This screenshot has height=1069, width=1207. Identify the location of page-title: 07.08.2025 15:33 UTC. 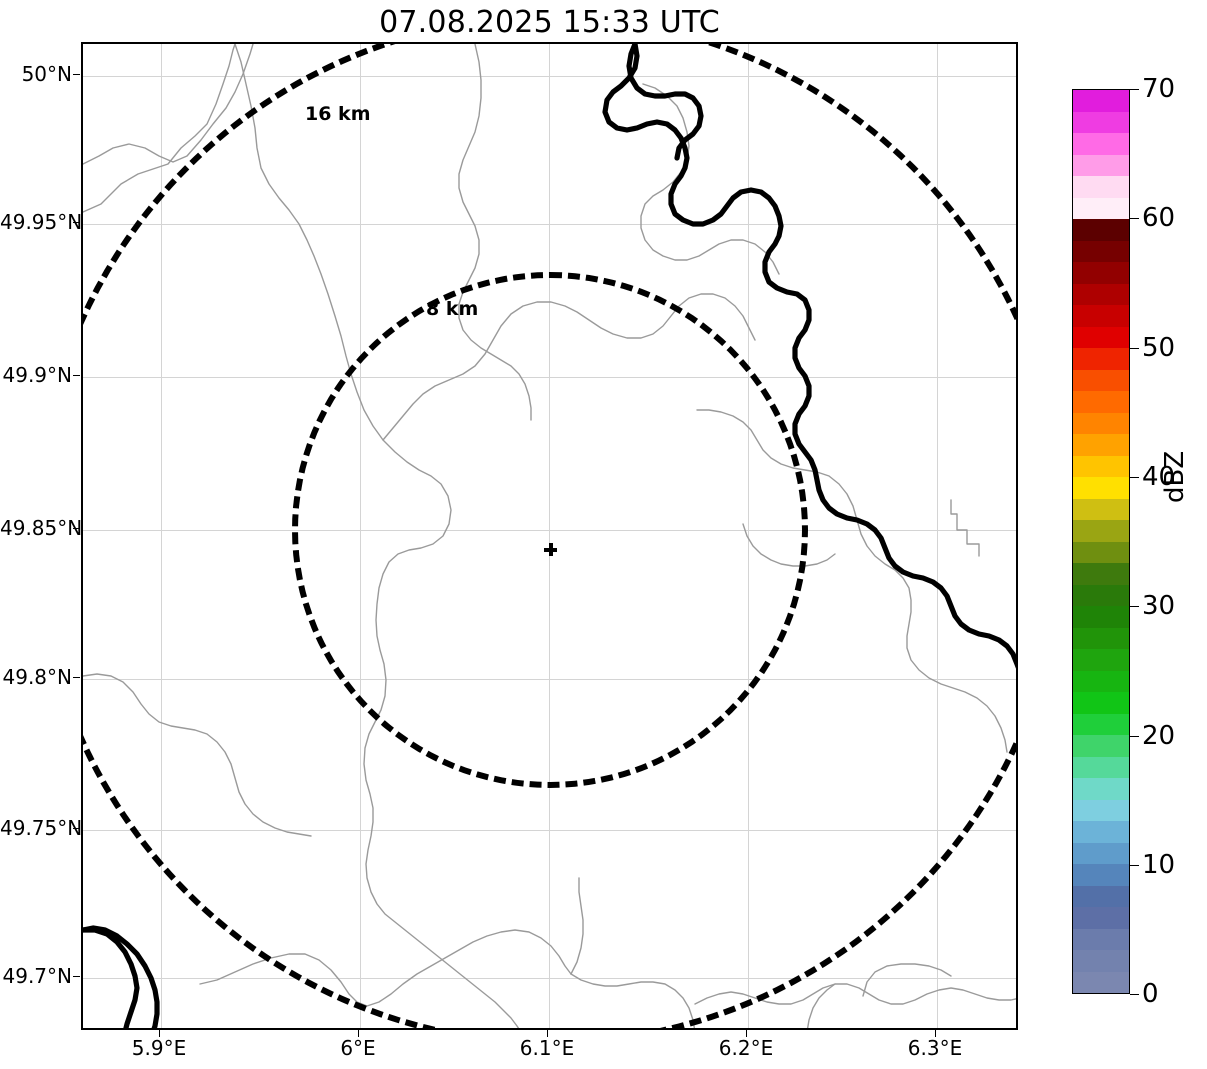
(549, 22).